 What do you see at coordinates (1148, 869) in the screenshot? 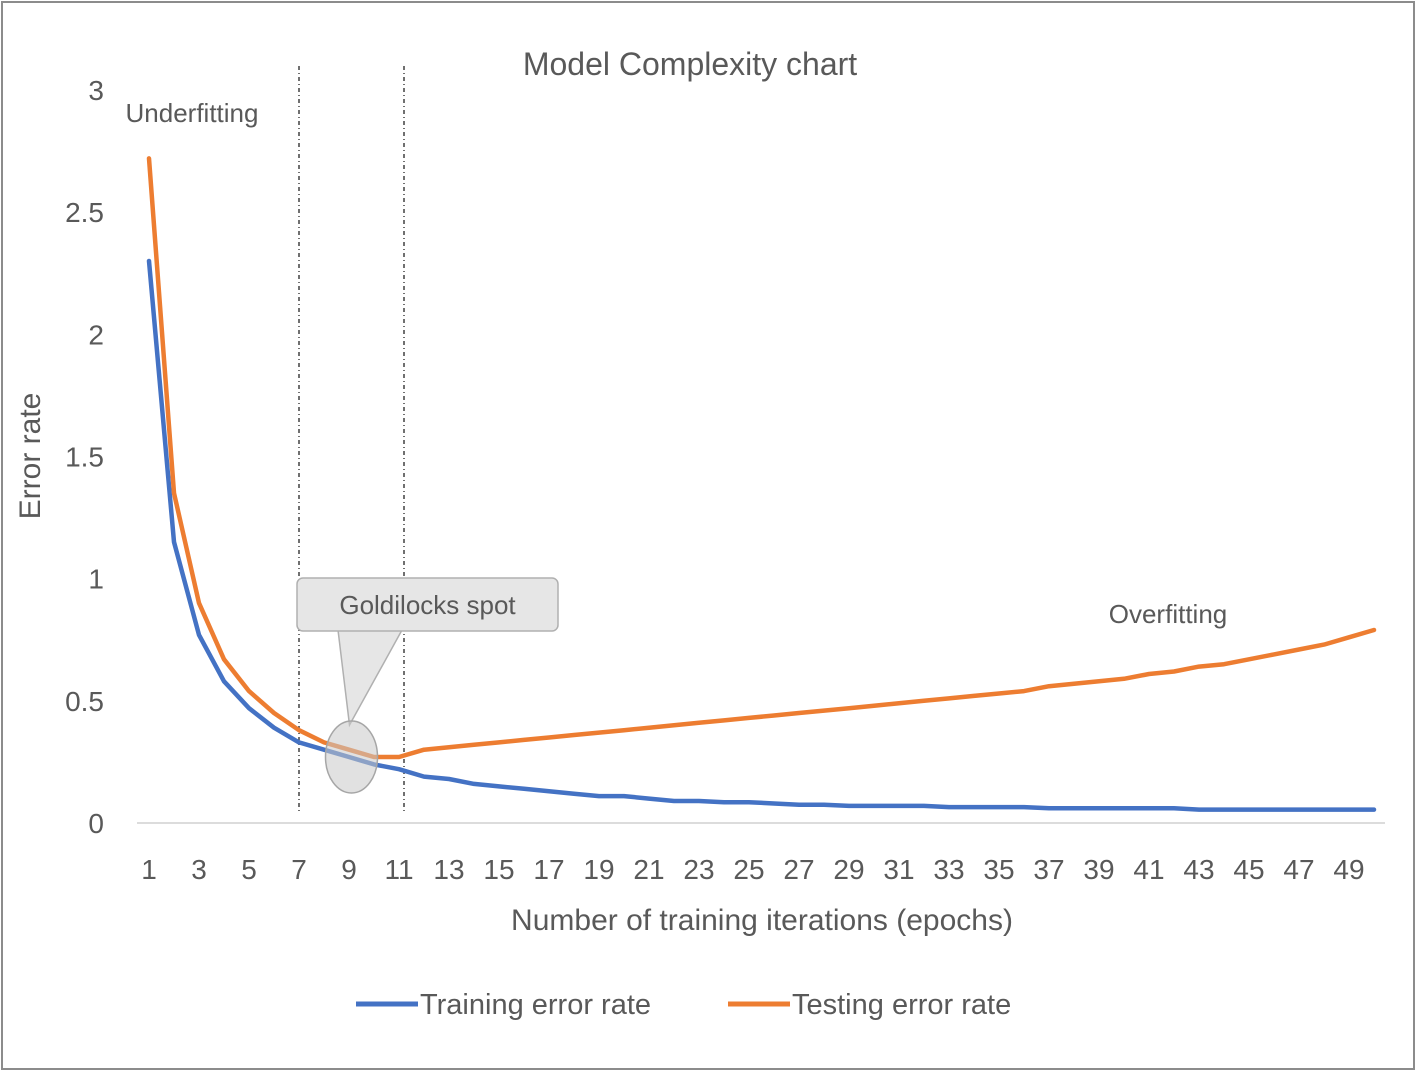
I see `x-tick-label: 41` at bounding box center [1148, 869].